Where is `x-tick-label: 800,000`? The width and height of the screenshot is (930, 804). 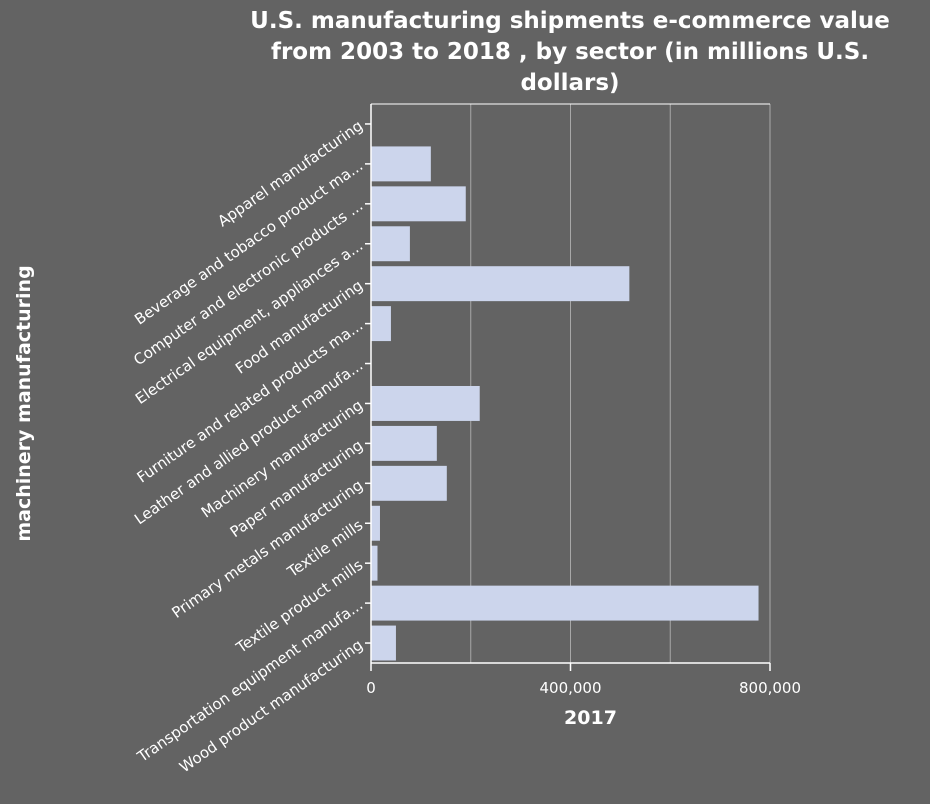
x-tick-label: 800,000 is located at coordinates (770, 688).